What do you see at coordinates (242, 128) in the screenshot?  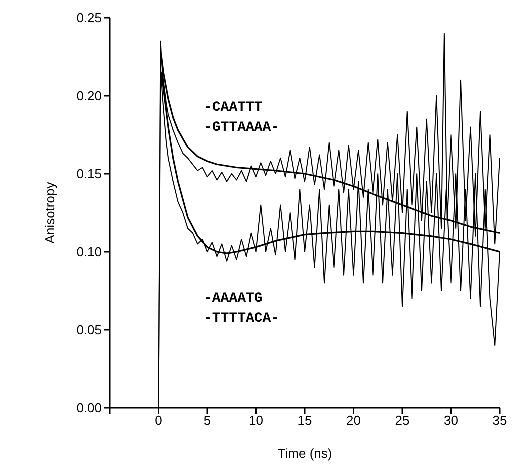 I see `annotation: -GTTAAAA-` at bounding box center [242, 128].